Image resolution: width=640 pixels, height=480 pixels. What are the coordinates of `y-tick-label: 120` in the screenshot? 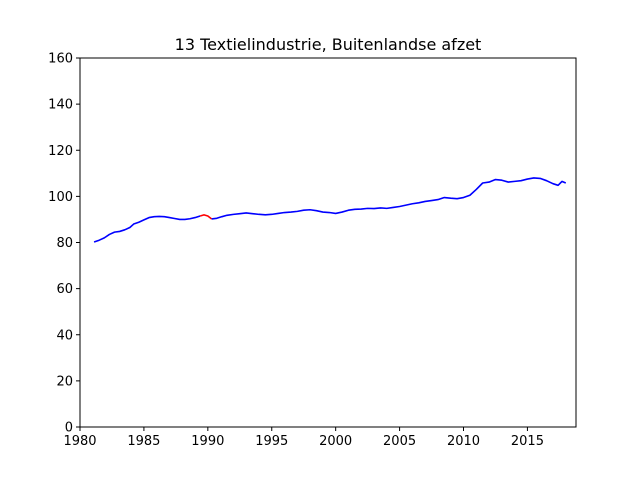 It's located at (60, 151).